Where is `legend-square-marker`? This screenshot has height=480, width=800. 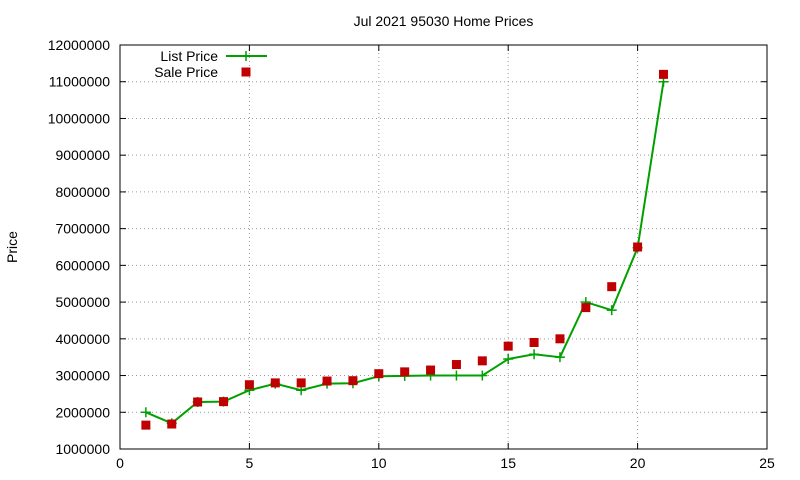
legend-square-marker is located at coordinates (246, 72).